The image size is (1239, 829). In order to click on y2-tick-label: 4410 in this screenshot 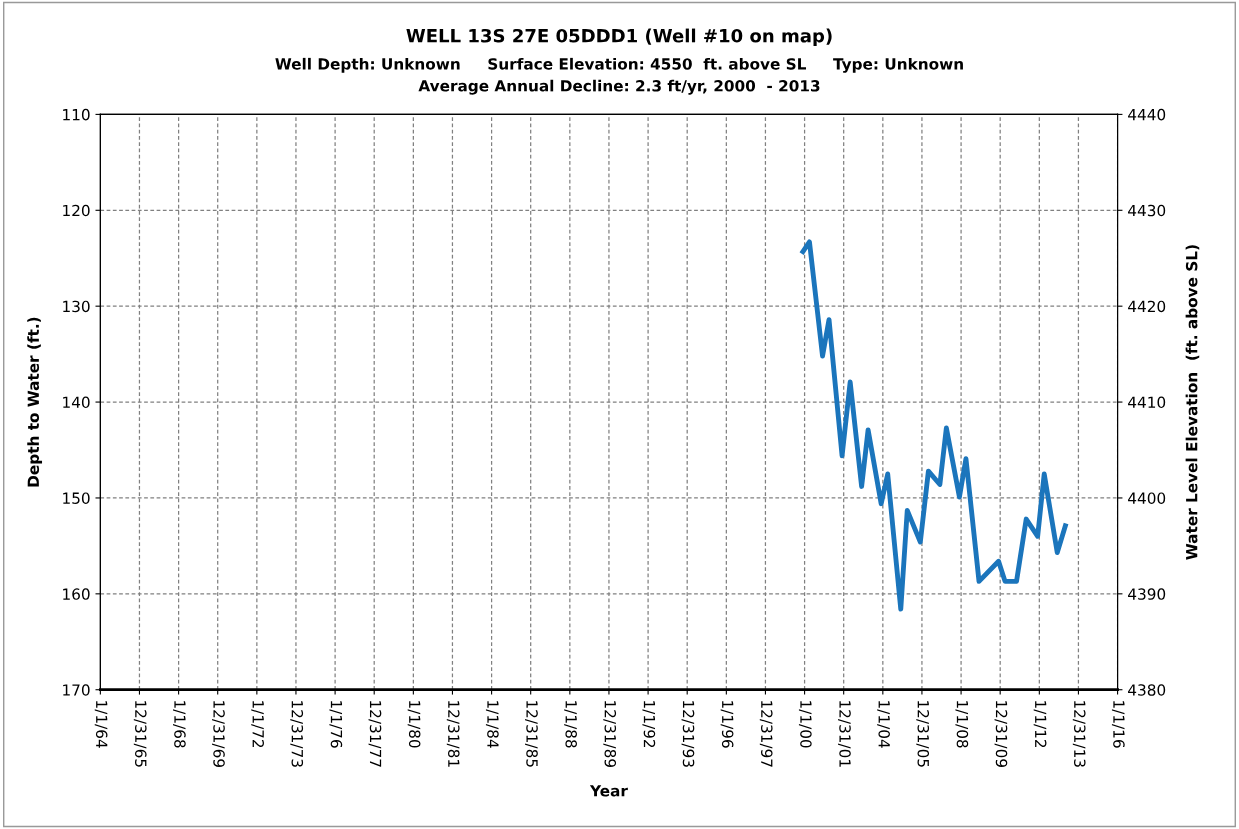, I will do `click(1147, 402)`.